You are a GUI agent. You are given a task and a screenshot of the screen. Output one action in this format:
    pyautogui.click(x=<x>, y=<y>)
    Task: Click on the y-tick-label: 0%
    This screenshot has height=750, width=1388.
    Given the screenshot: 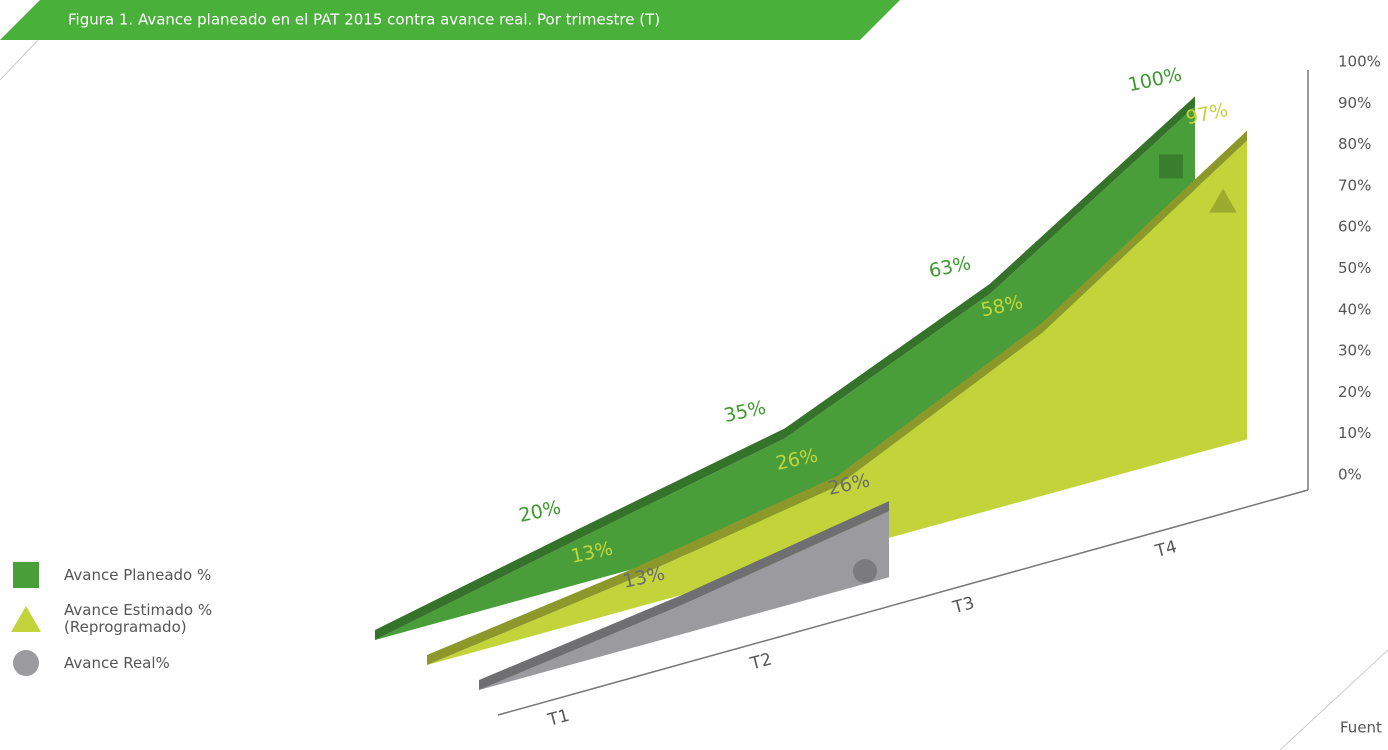 What is the action you would take?
    pyautogui.click(x=1350, y=475)
    